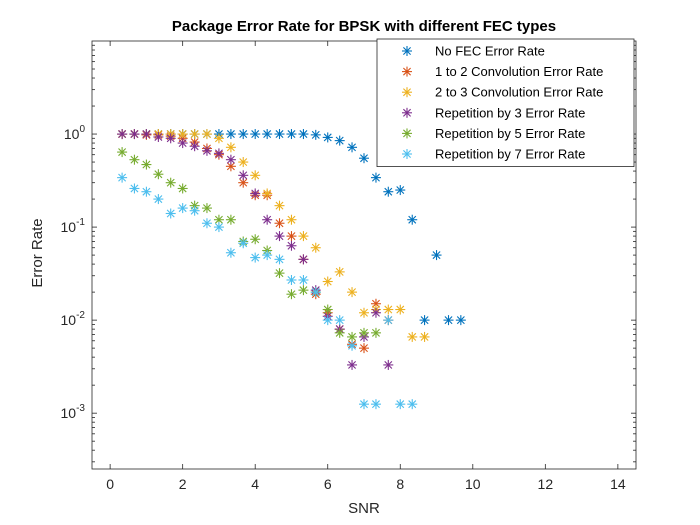  I want to click on y-tick-label: 10⁻¹, so click(73, 226).